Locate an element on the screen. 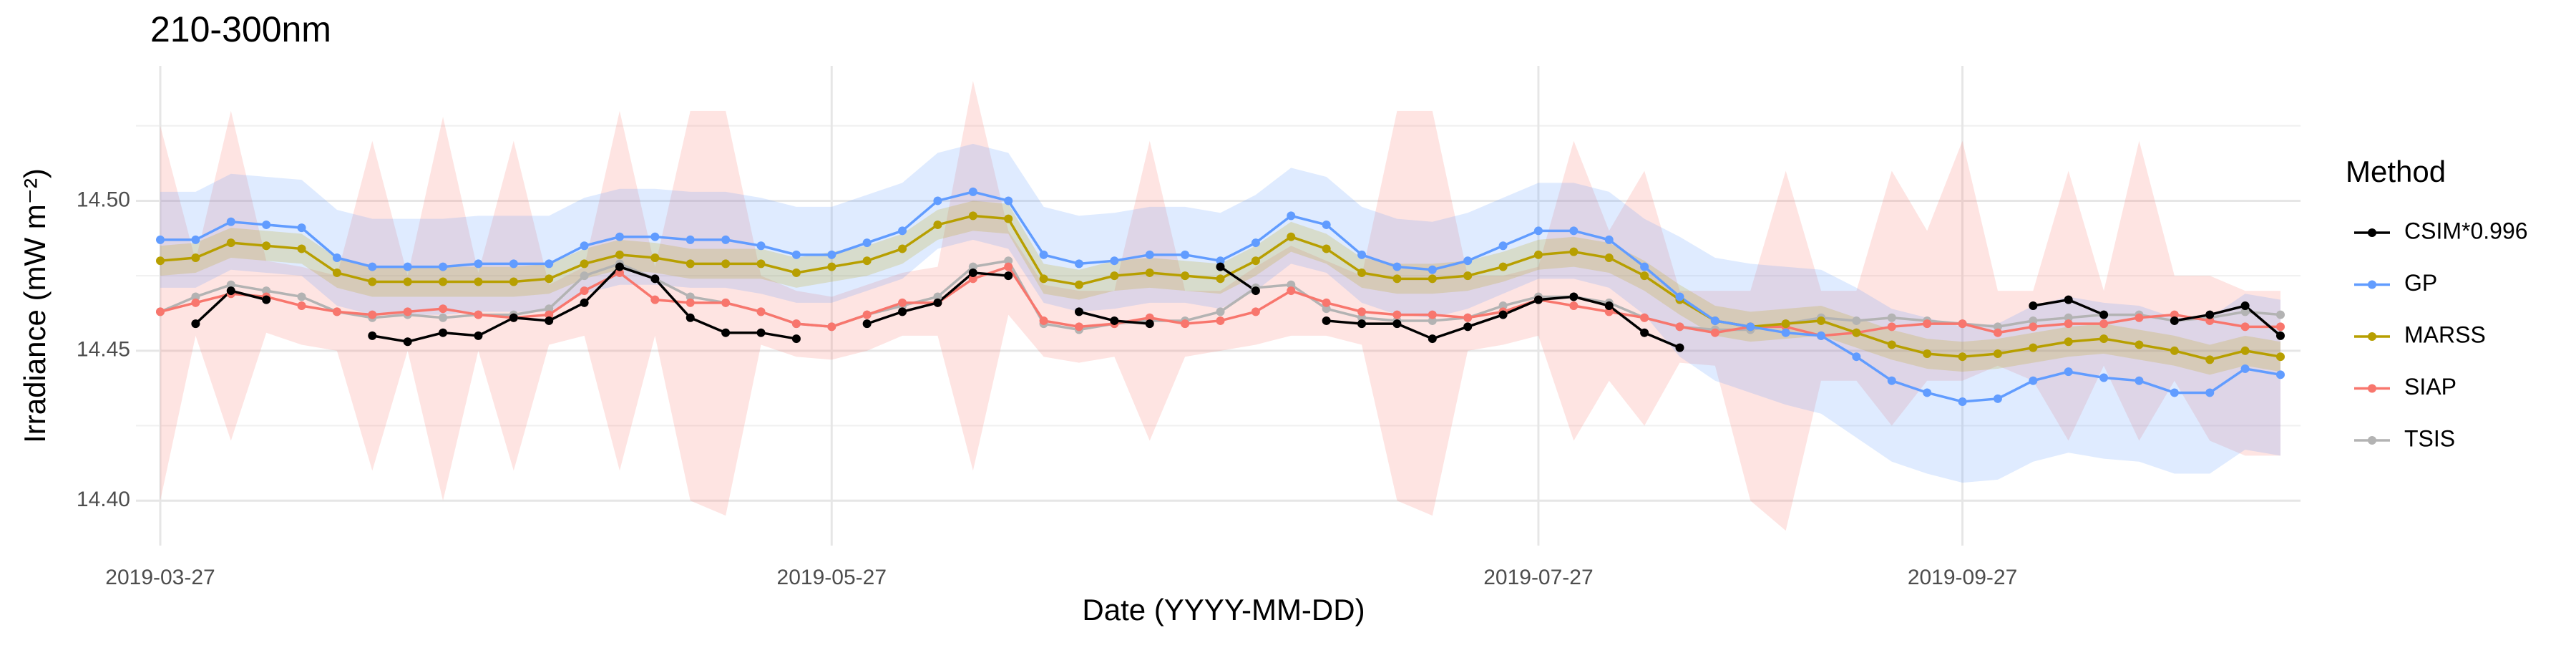  y-tick-label: 14.45 is located at coordinates (103, 350).